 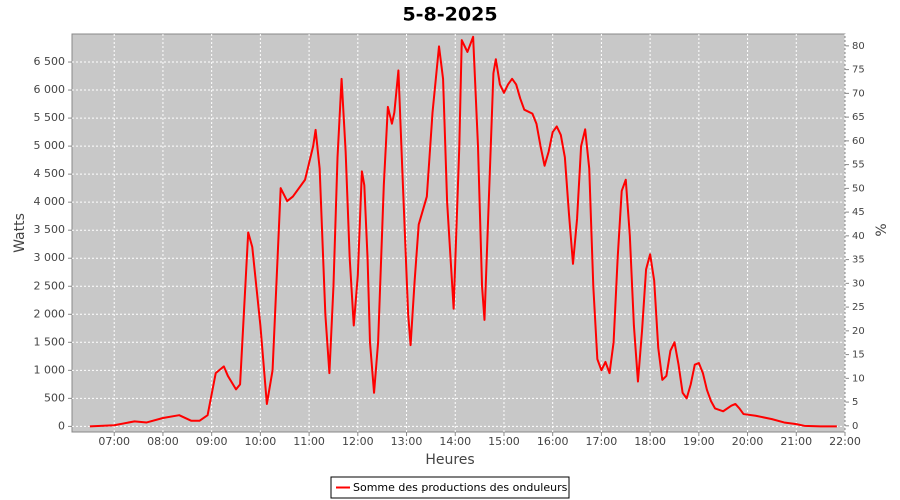 I want to click on y2-tick-label: 75, so click(x=858, y=70).